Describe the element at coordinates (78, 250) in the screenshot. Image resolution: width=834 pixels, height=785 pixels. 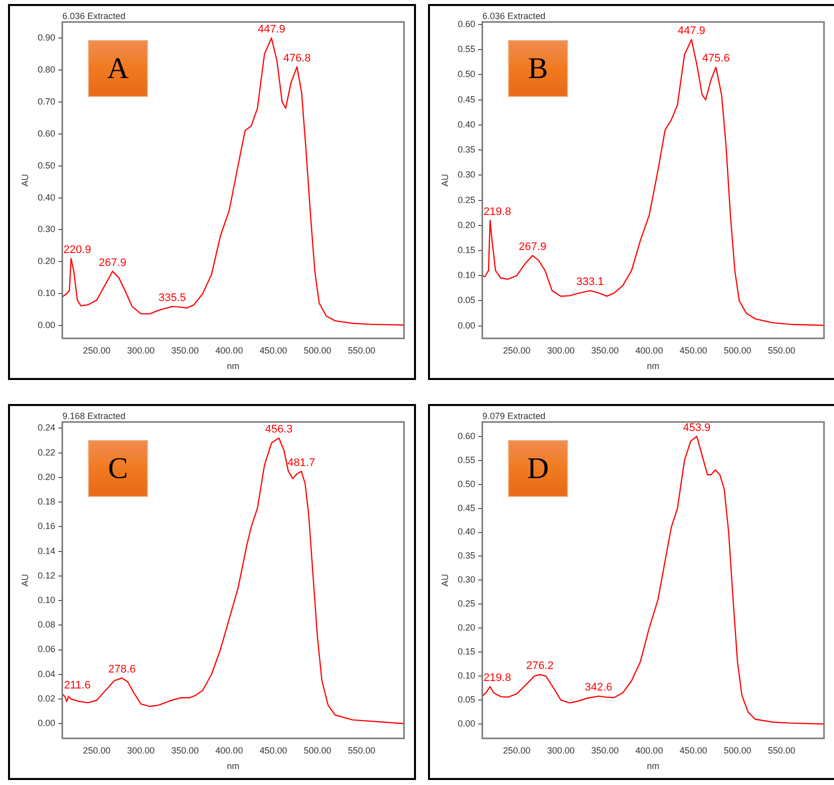
I see `annotation: 220.9` at that location.